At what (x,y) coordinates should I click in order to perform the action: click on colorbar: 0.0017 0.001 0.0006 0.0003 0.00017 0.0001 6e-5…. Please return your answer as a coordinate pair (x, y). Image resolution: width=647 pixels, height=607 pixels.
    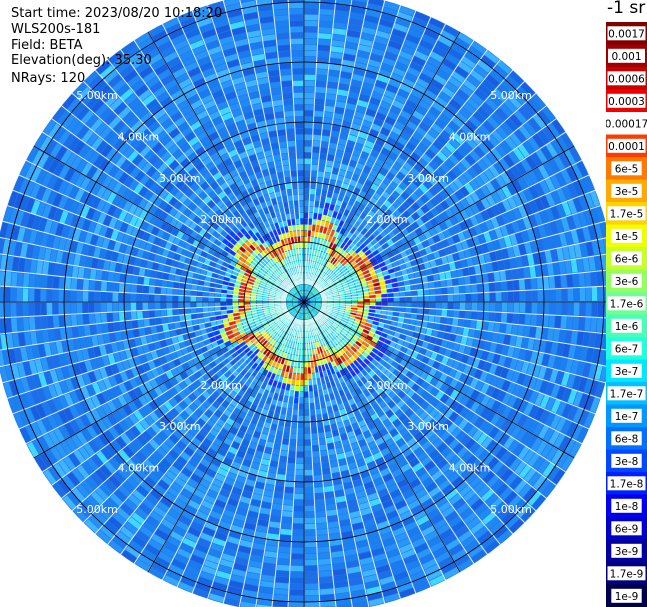
    Looking at the image, I should click on (626, 314).